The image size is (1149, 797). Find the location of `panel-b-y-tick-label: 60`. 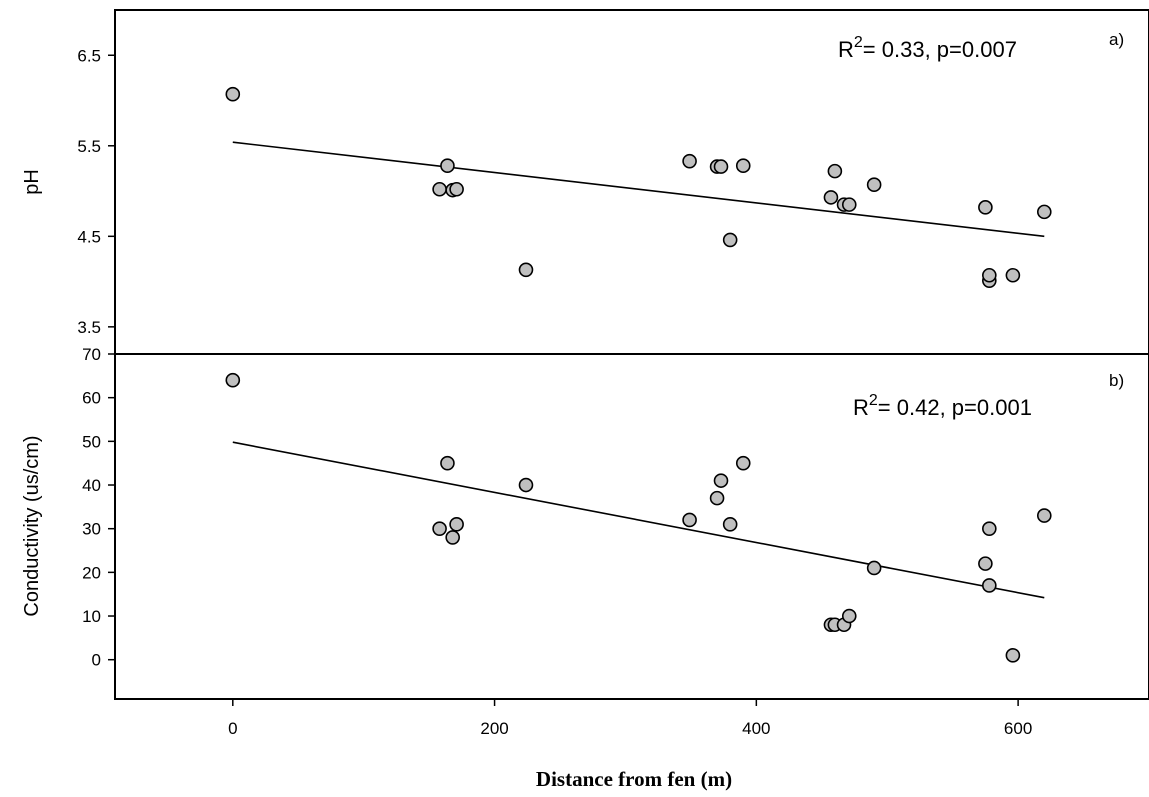

panel-b-y-tick-label: 60 is located at coordinates (91, 398).